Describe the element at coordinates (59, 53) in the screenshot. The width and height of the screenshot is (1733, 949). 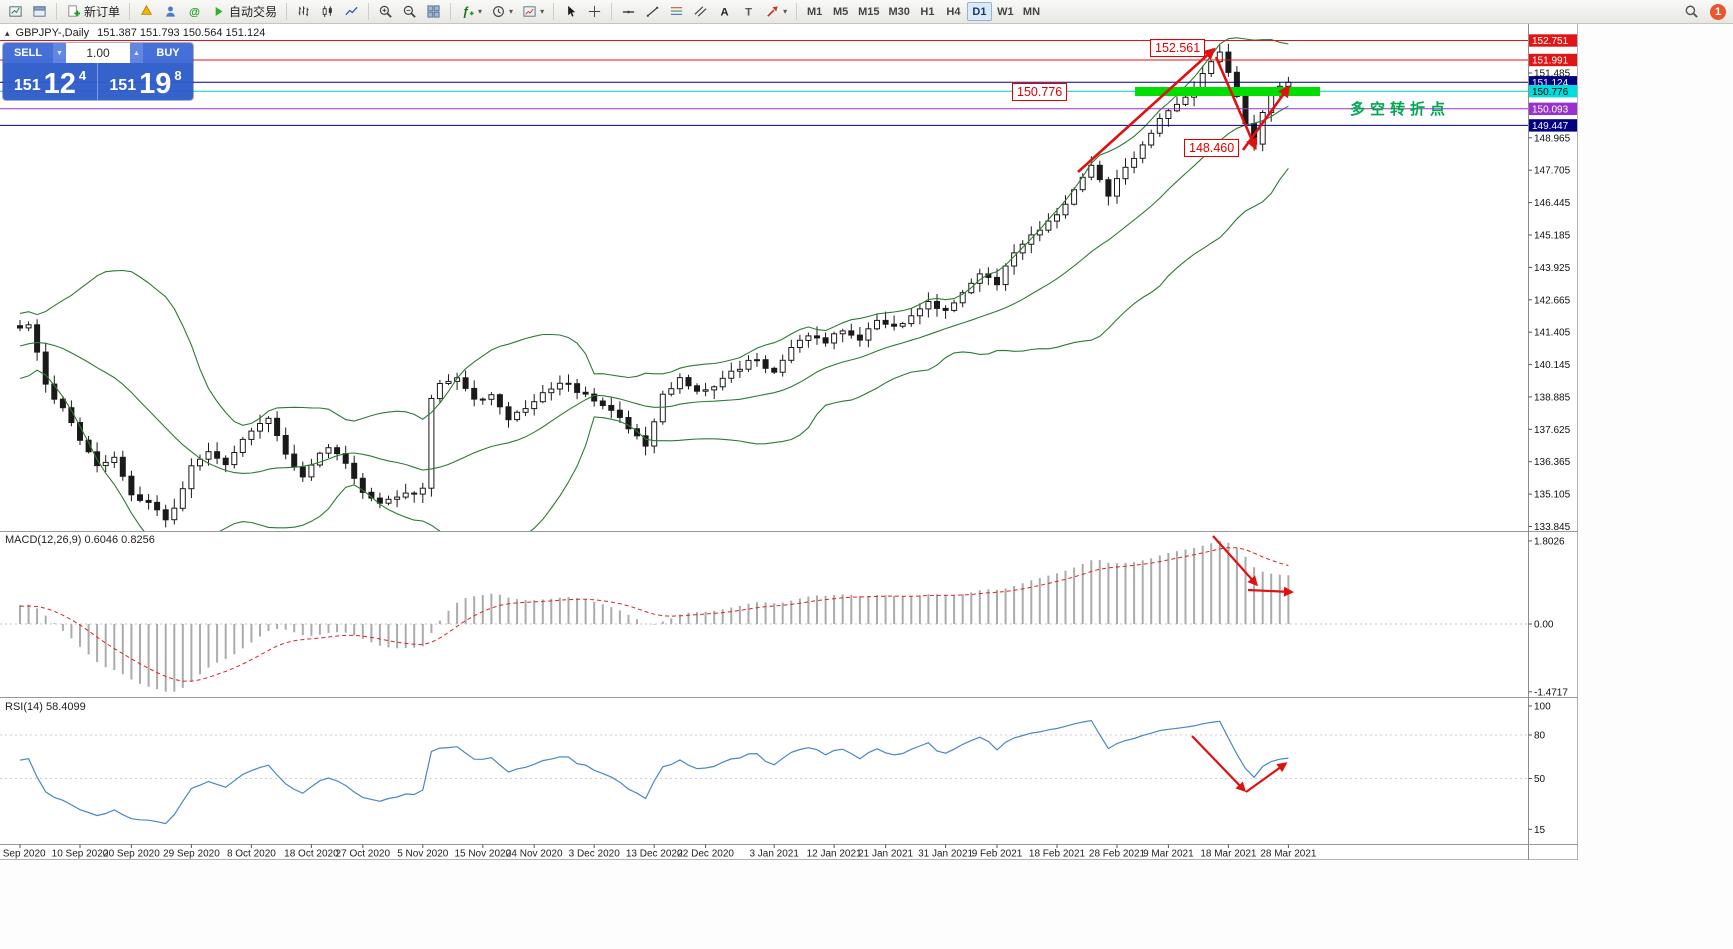
I see `volume-decrease-button: ▼` at that location.